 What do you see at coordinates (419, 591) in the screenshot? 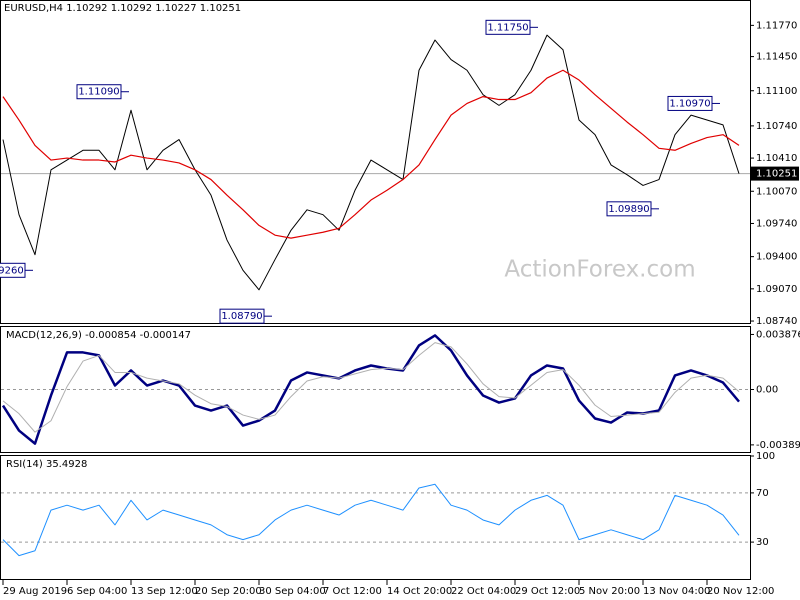
I see `x-tick-label: 14 Oct 20:00` at bounding box center [419, 591].